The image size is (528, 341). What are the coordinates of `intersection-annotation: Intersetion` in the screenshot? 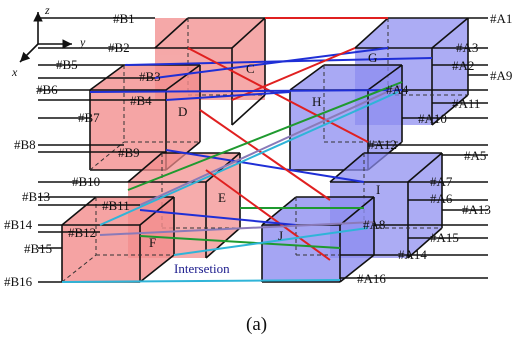 It's located at (202, 268).